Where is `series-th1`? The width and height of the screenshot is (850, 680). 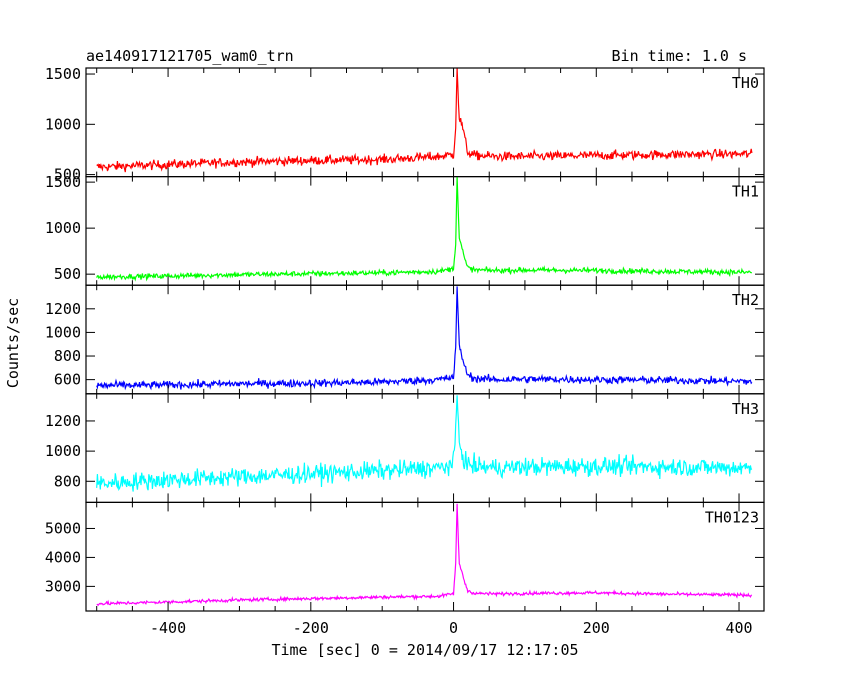
series-th1 is located at coordinates (424, 229).